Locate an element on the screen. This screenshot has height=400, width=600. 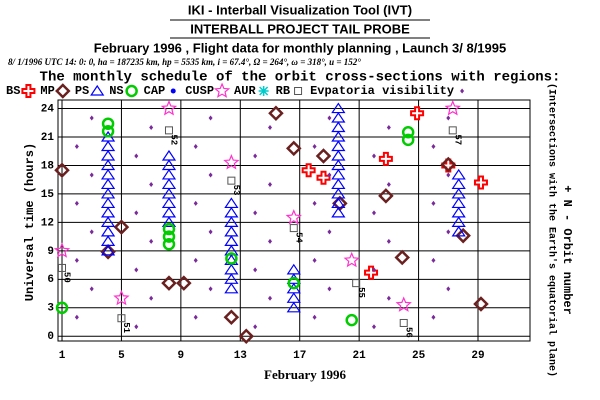
legend-label: PS is located at coordinates (82, 91).